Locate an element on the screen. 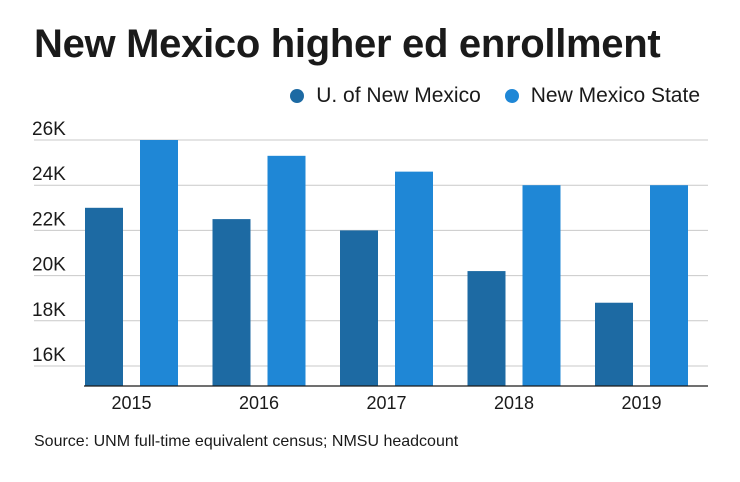  bar-unm-2019 is located at coordinates (614, 344).